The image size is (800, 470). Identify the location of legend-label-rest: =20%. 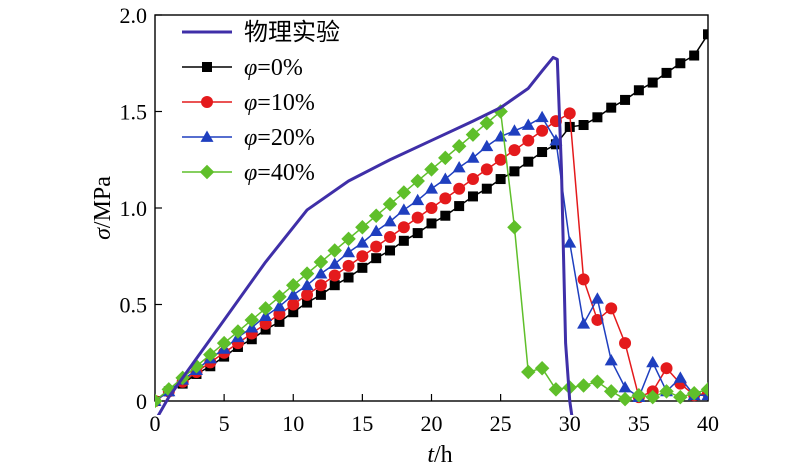
(286, 138).